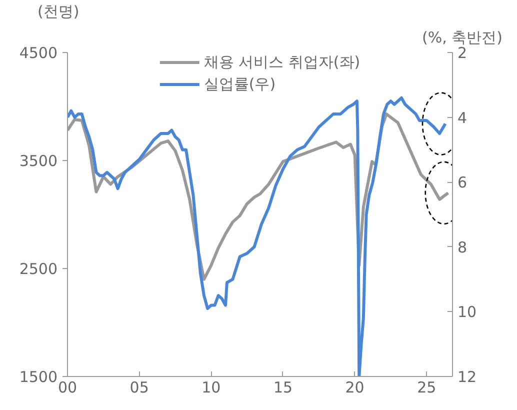 The height and width of the screenshot is (410, 517). What do you see at coordinates (38, 269) in the screenshot?
I see `y-tick-label: 2500` at bounding box center [38, 269].